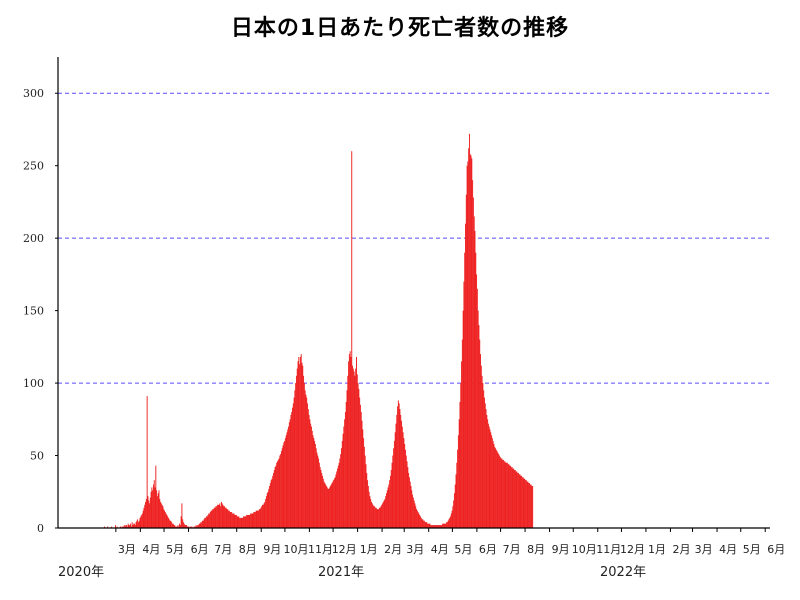  I want to click on y-tick-label: 200, so click(33, 238).